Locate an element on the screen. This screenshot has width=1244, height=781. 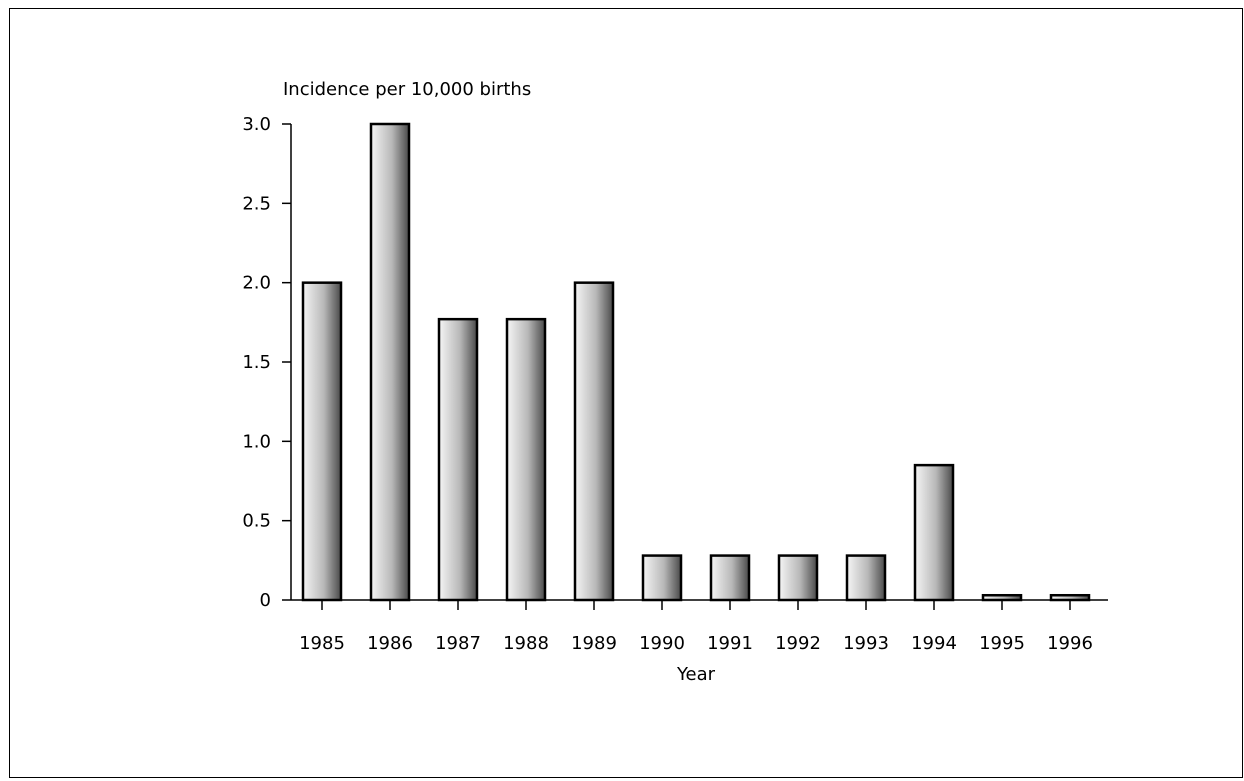
bar-1989 is located at coordinates (594, 441).